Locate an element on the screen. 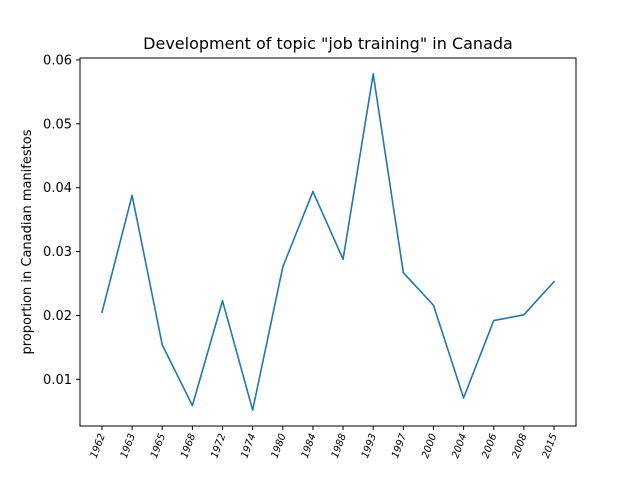 The height and width of the screenshot is (480, 640). y-tick-label: 0.06 is located at coordinates (57, 60).